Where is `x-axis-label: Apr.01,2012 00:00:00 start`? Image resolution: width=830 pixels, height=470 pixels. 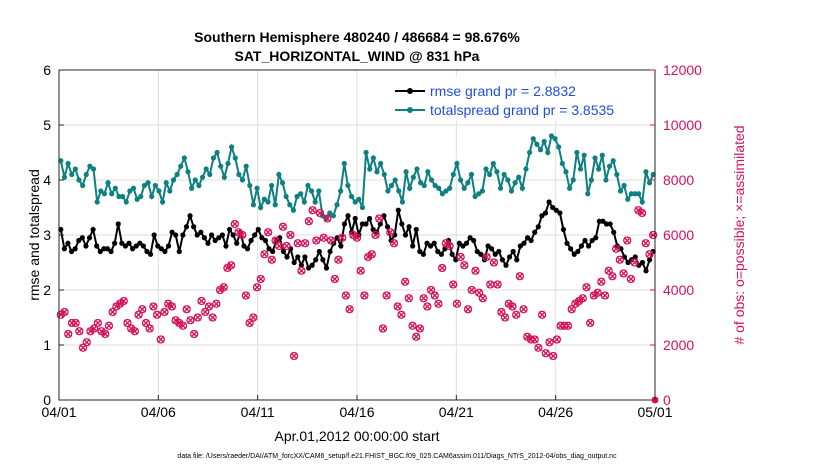 x-axis-label: Apr.01,2012 00:00:00 start is located at coordinates (356, 436).